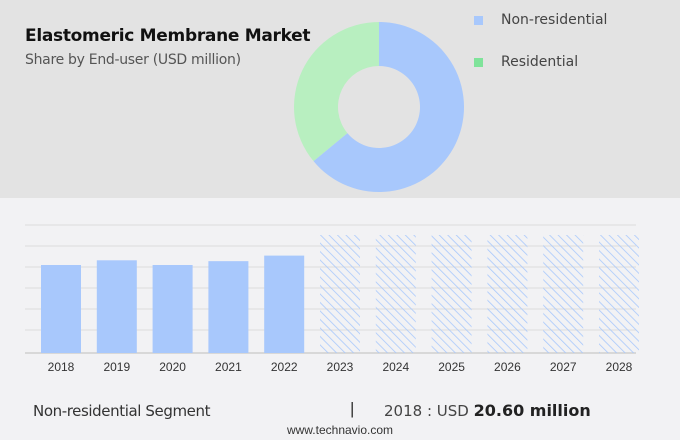 Image resolution: width=680 pixels, height=440 pixels. Describe the element at coordinates (478, 20) in the screenshot. I see `legend-swatch-non-residential` at that location.